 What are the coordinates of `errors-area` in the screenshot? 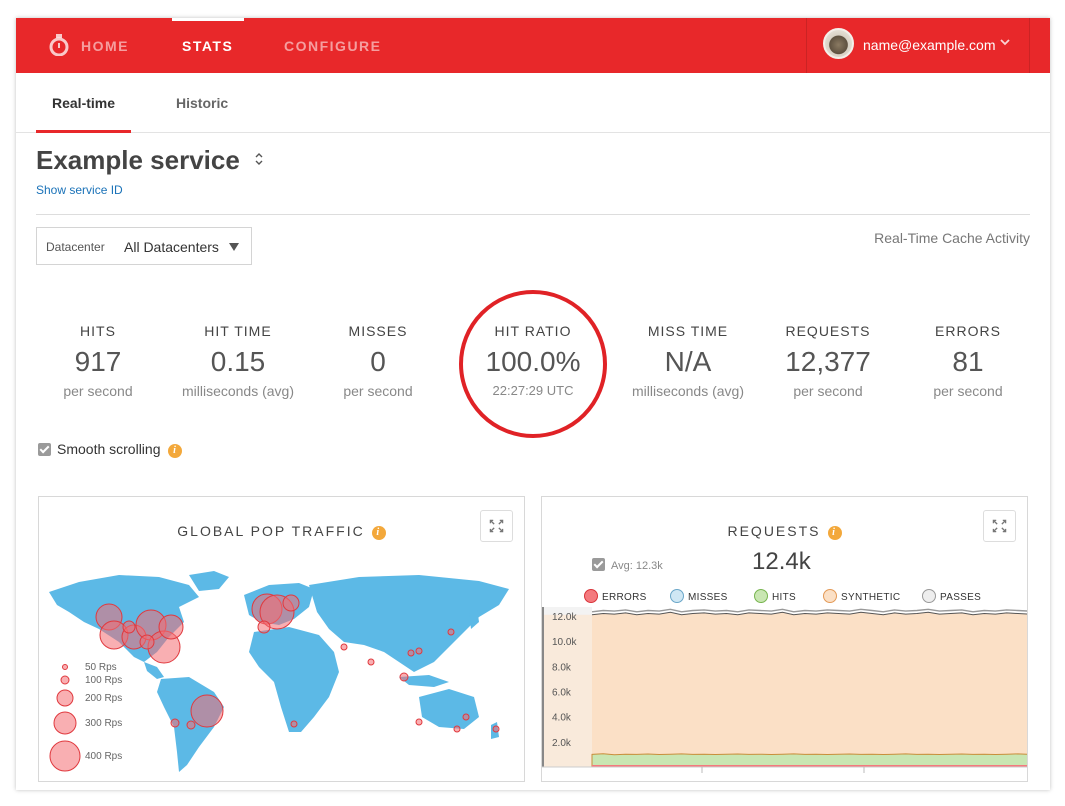 It's located at (809, 765).